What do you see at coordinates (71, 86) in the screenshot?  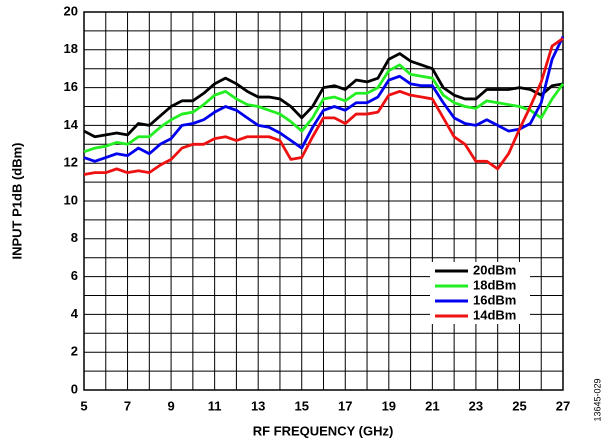 I see `y-tick-label: 16` at bounding box center [71, 86].